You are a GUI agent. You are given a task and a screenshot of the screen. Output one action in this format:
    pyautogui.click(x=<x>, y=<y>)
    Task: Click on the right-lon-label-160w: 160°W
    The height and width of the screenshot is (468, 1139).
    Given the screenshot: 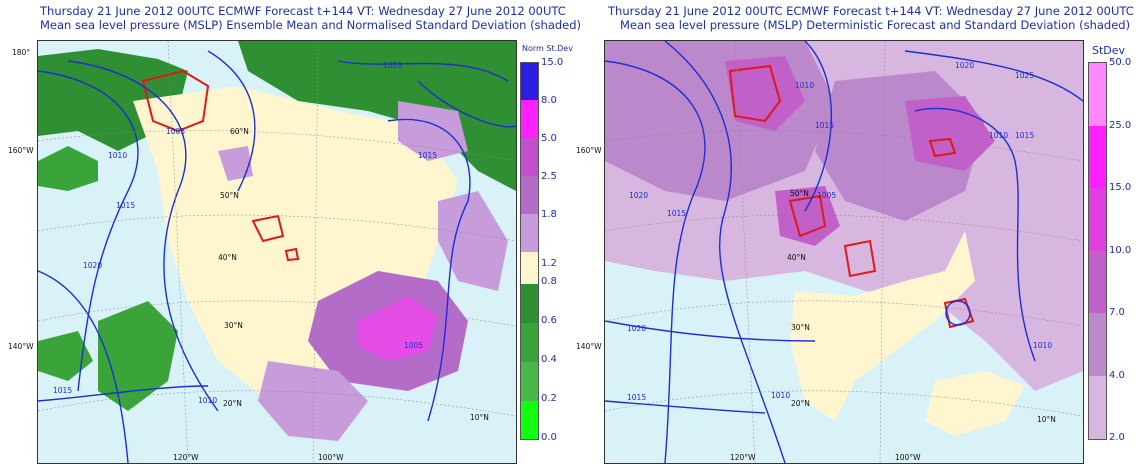 What is the action you would take?
    pyautogui.click(x=589, y=150)
    